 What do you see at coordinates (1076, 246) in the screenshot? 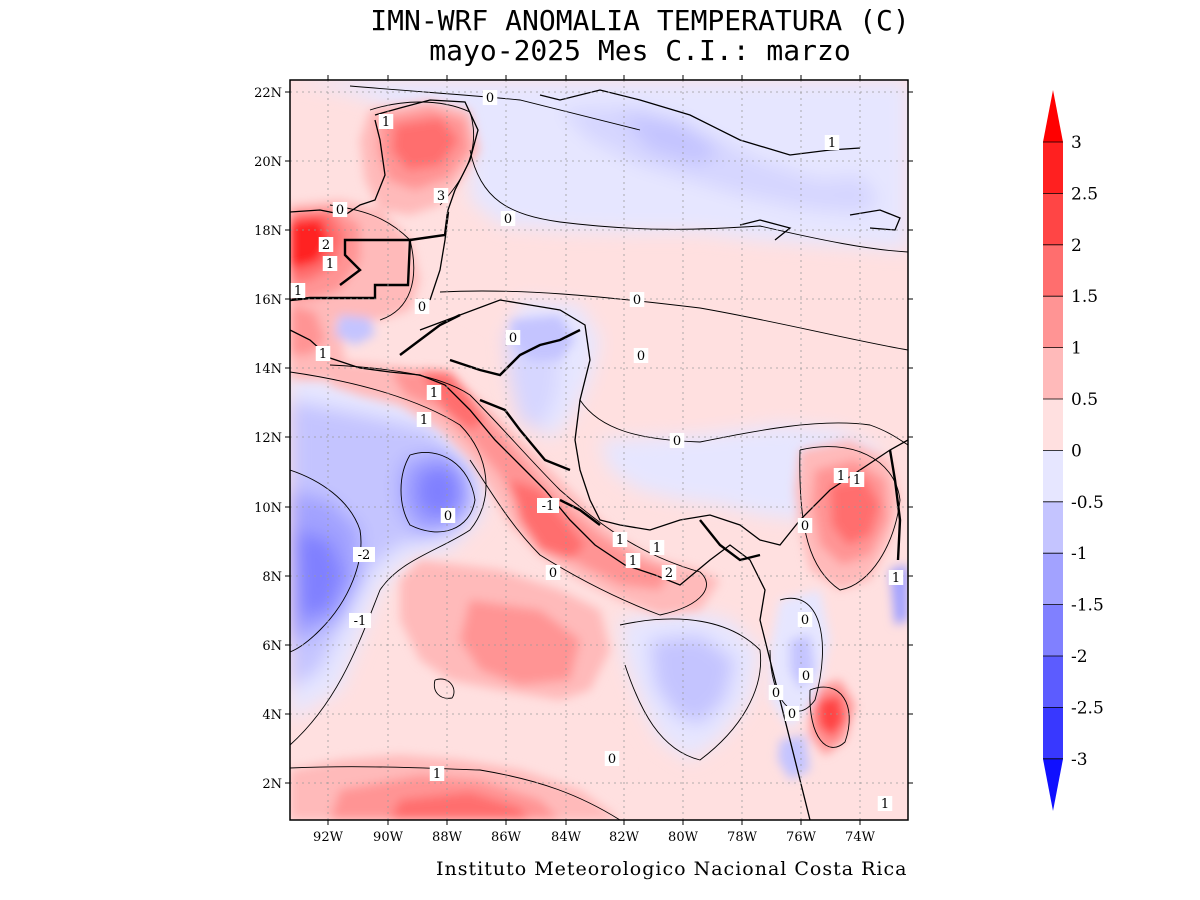
I see `colorbar-label: 2` at bounding box center [1076, 246].